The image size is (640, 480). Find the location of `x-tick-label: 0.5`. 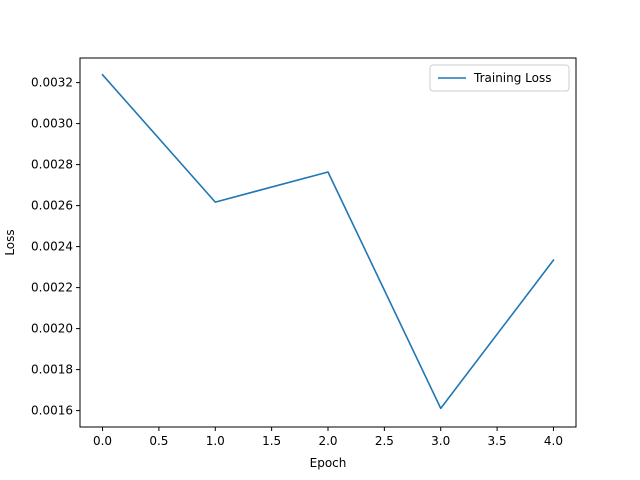

x-tick-label: 0.5 is located at coordinates (158, 441).